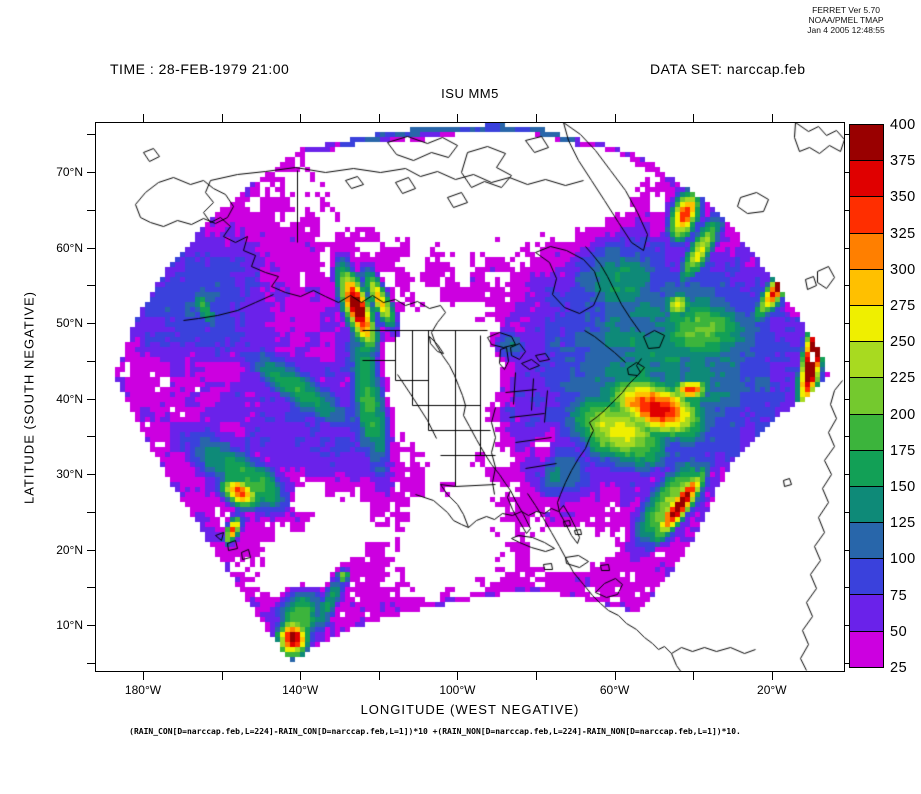 This screenshot has height=794, width=921. What do you see at coordinates (69, 172) in the screenshot?
I see `y-tick-label: 70°N` at bounding box center [69, 172].